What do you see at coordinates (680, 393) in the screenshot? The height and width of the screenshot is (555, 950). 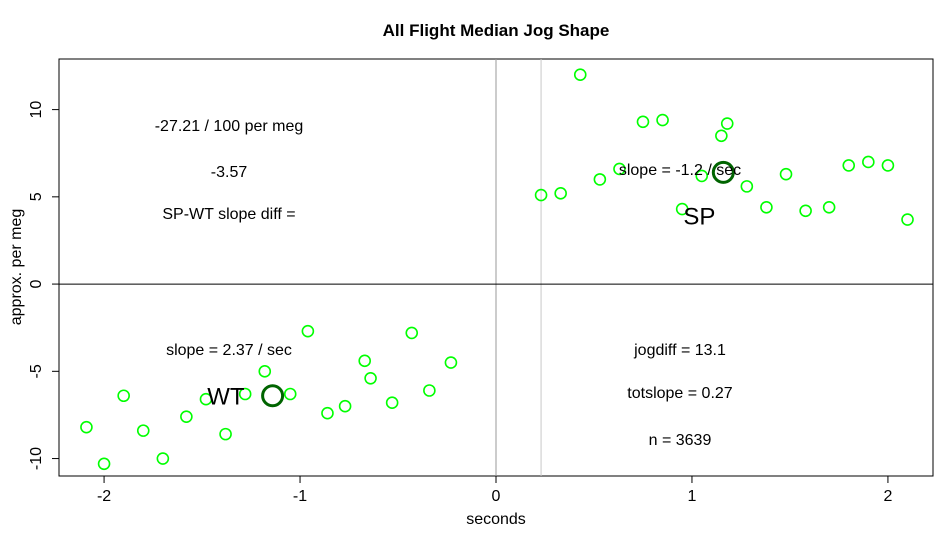 I see `totslope-annotation: totslope = 0.27` at bounding box center [680, 393].